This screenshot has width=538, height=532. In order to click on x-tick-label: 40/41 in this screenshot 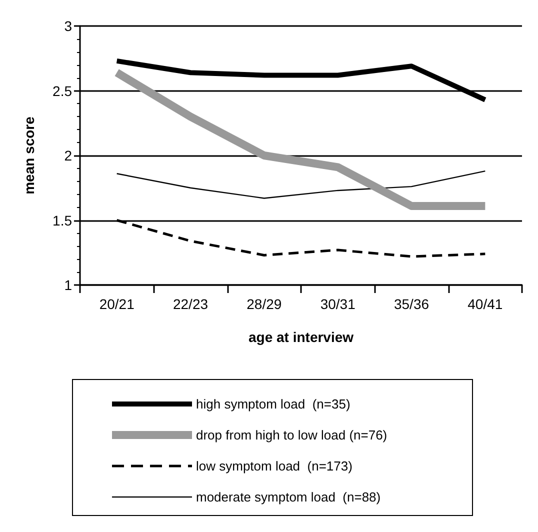, I will do `click(485, 304)`.